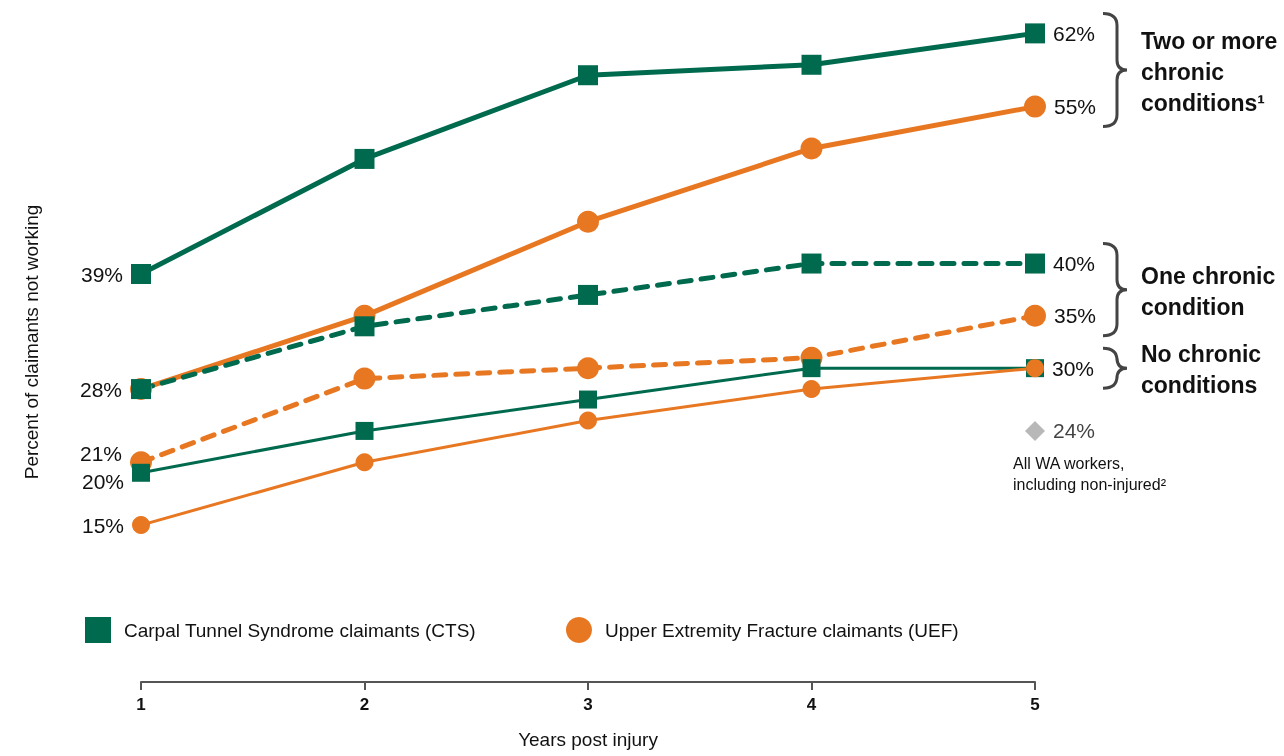 The height and width of the screenshot is (756, 1284). I want to click on data-label: 40%, so click(1074, 264).